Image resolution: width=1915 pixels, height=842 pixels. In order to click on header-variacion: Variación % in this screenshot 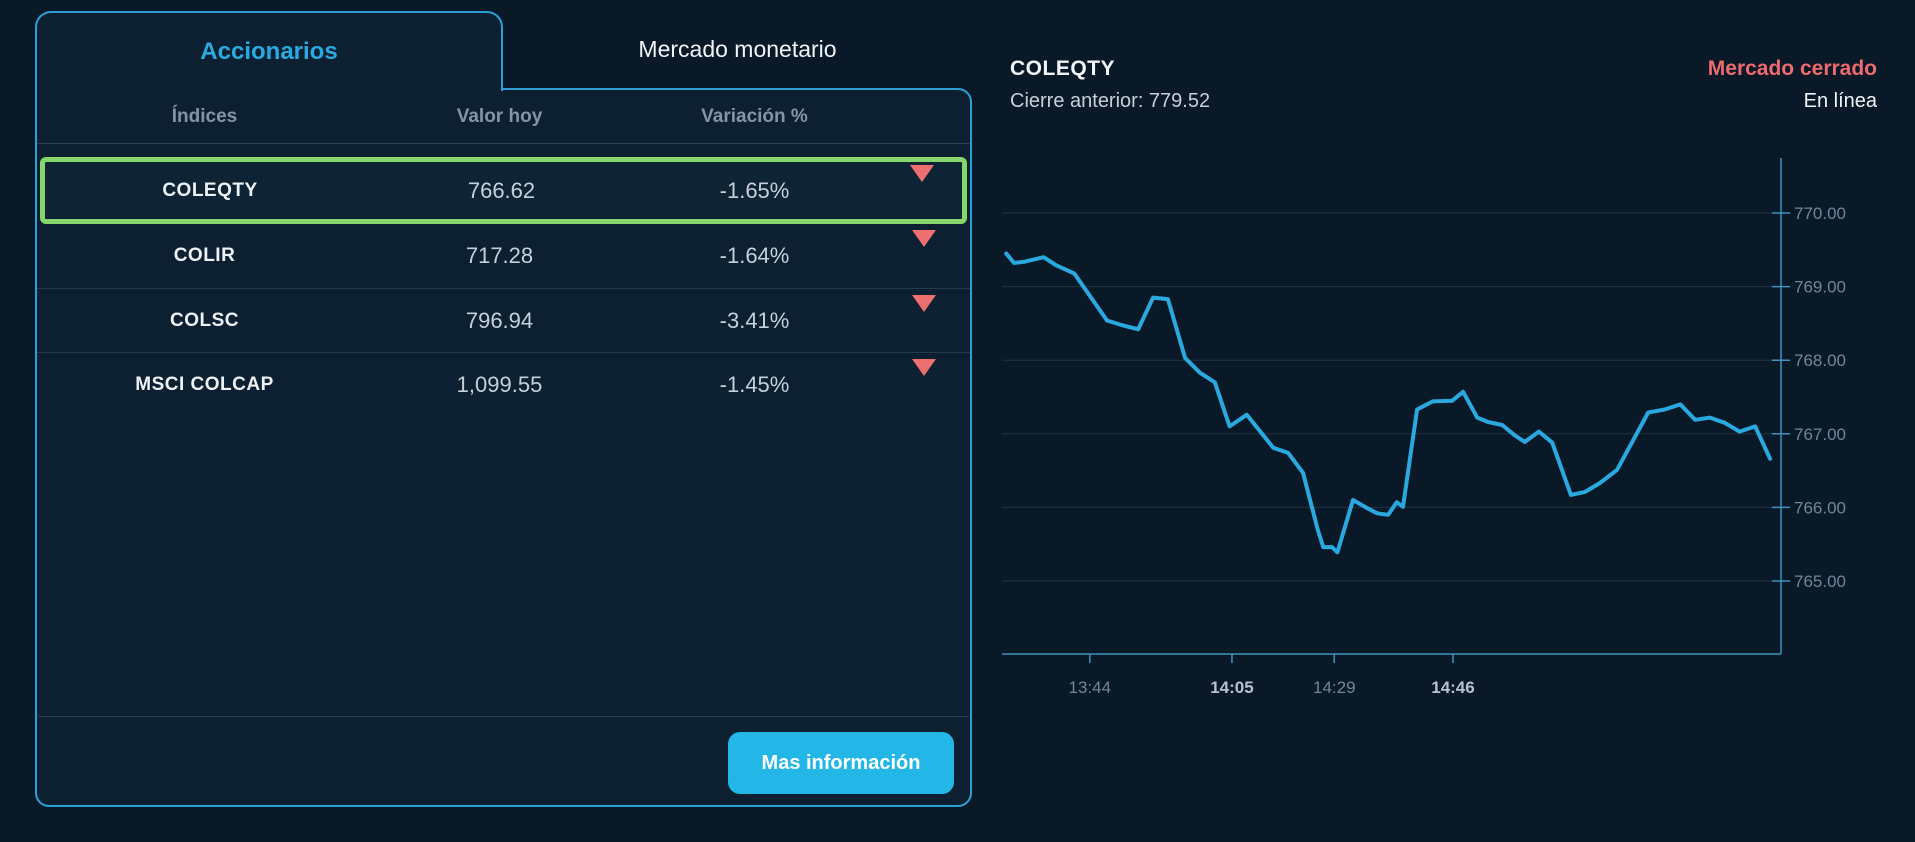, I will do `click(754, 116)`.